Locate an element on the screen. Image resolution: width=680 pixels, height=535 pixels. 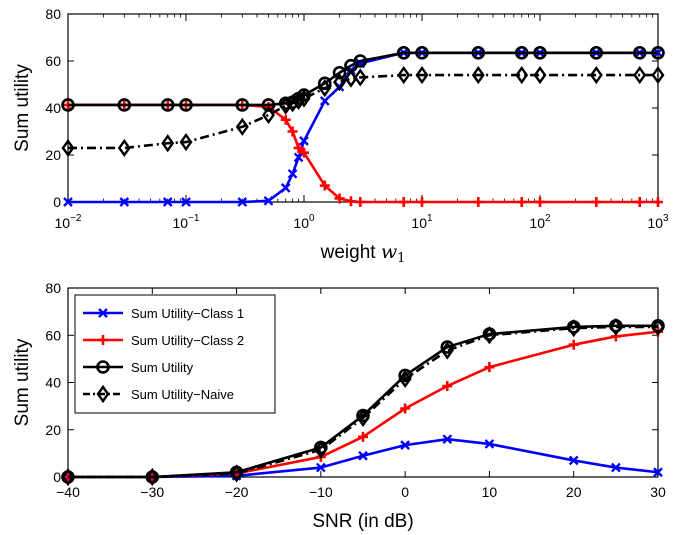
x-tick-label: 20 is located at coordinates (574, 492).